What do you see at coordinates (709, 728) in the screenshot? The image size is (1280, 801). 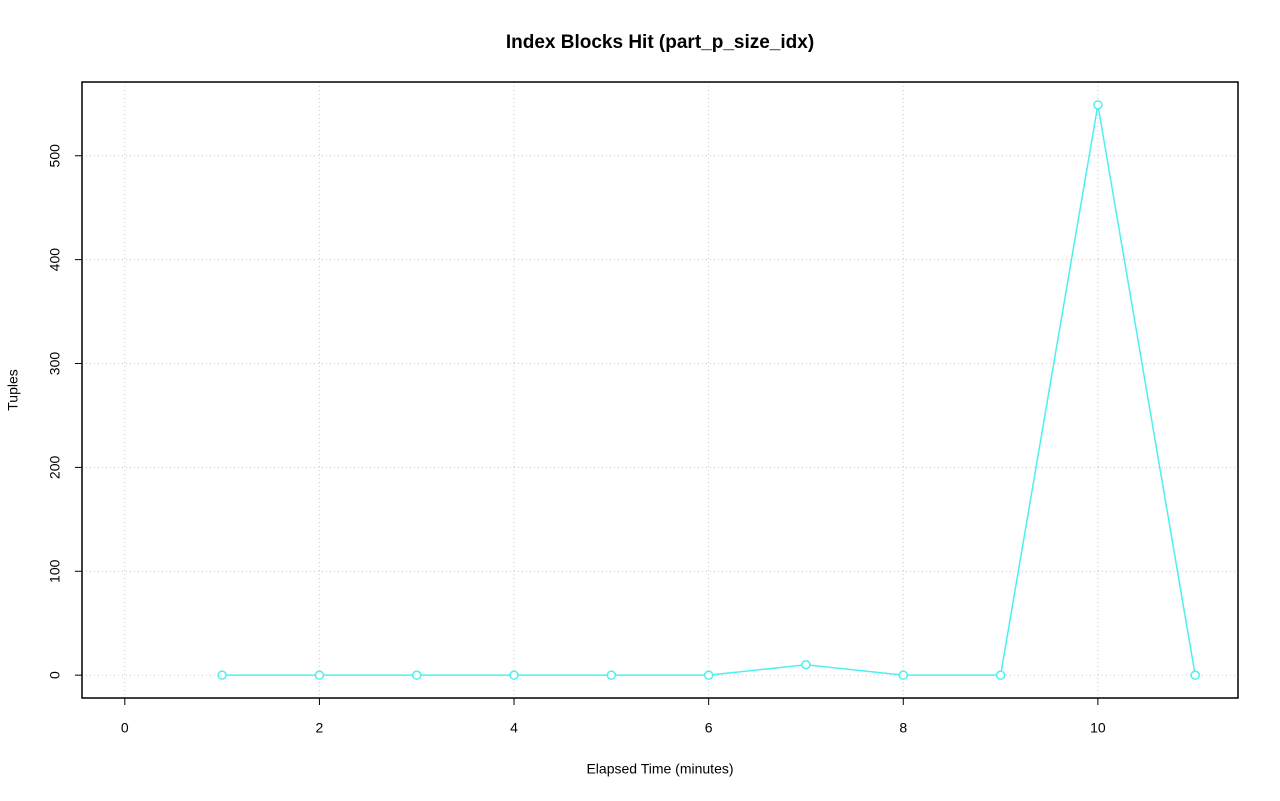 I see `x-tick-label: 6` at bounding box center [709, 728].